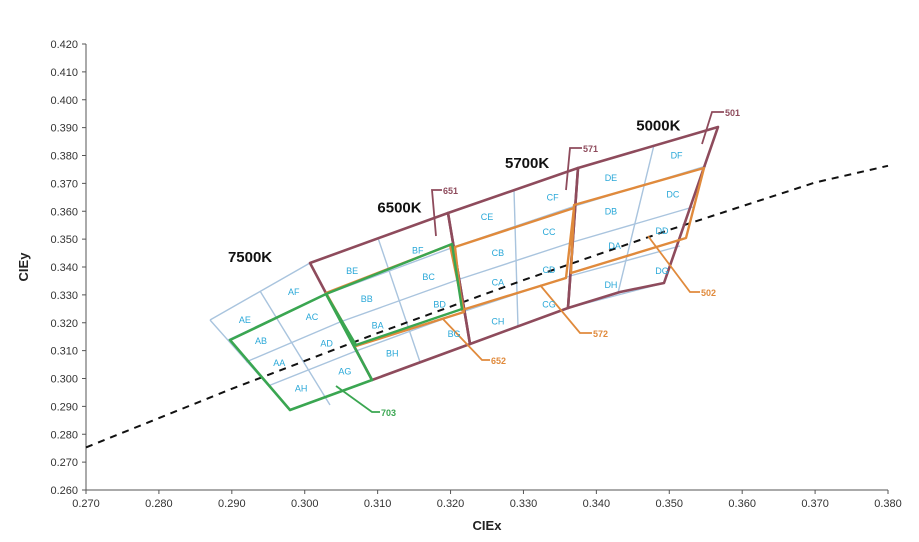 This screenshot has width=919, height=542. Describe the element at coordinates (305, 504) in the screenshot. I see `x-tick-label: 0.300` at that location.